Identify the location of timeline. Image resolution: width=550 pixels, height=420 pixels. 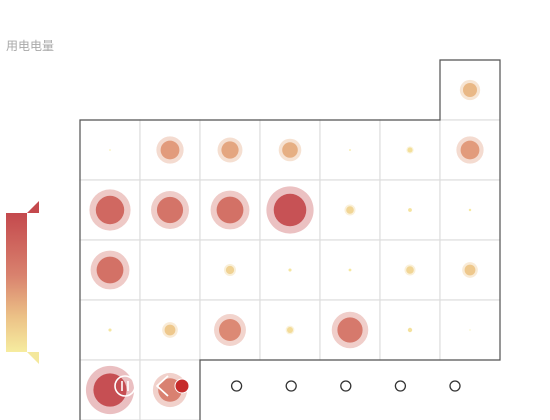
(287, 386).